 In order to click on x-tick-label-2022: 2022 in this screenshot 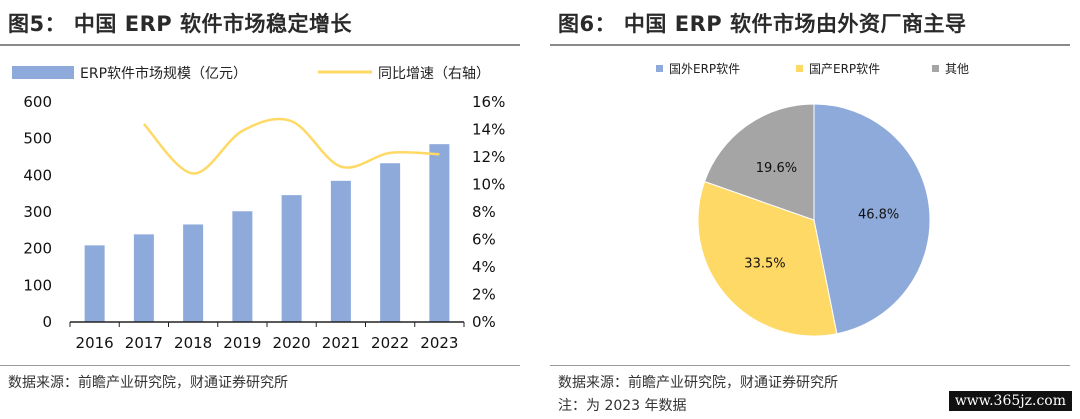, I will do `click(390, 343)`.